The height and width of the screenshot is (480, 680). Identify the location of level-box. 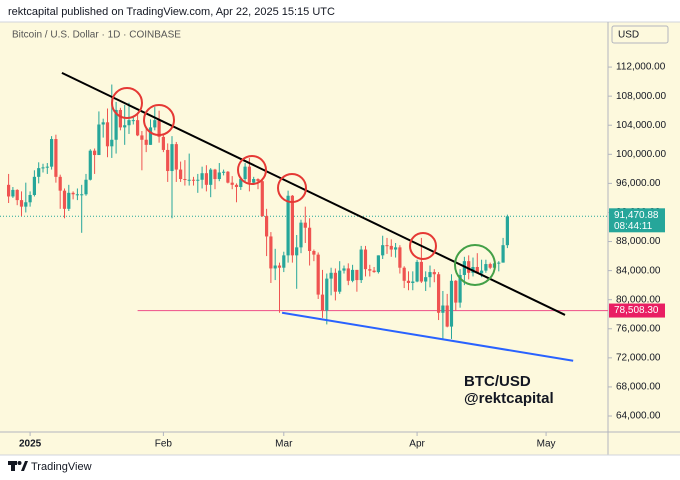
(637, 310).